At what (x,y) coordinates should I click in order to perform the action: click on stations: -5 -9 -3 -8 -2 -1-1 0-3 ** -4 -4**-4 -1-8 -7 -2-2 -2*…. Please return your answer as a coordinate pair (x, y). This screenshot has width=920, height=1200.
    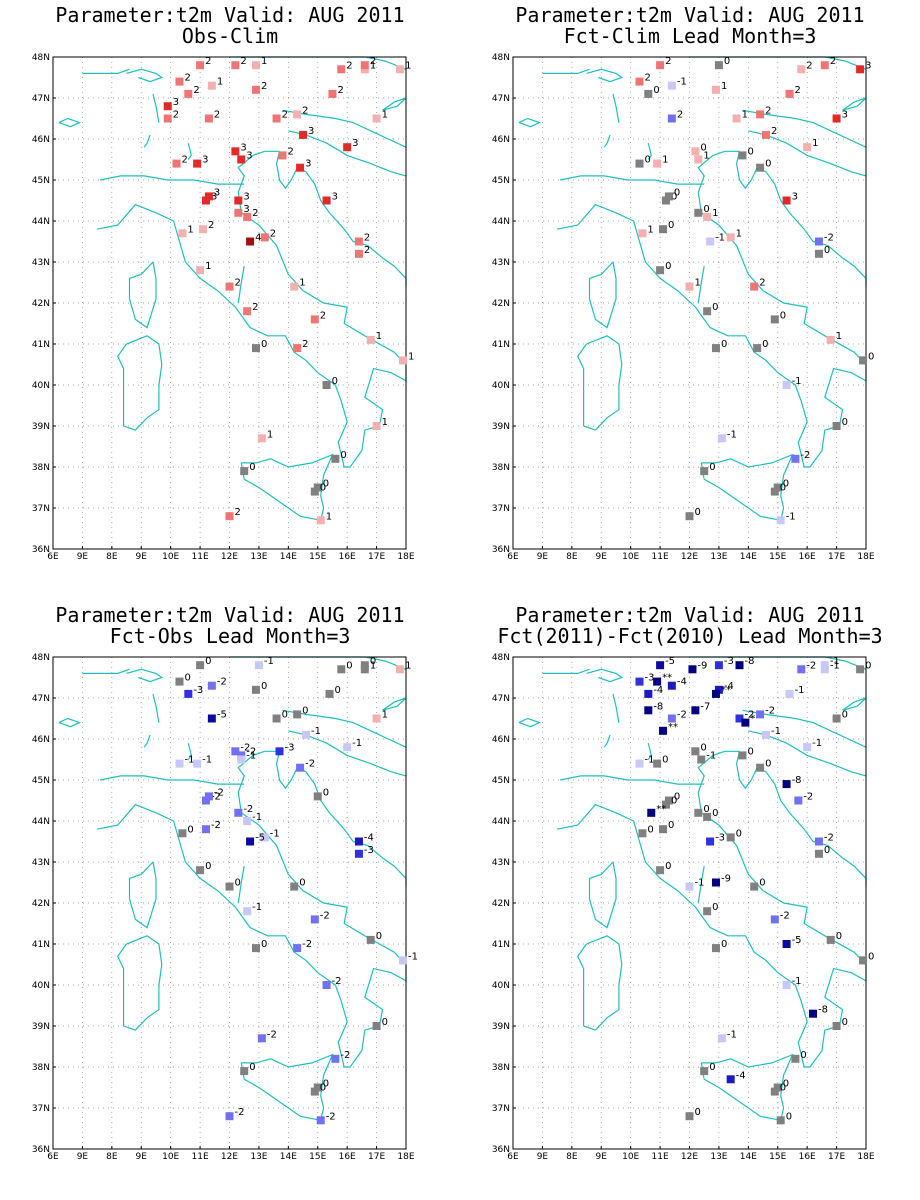
    Looking at the image, I should click on (754, 890).